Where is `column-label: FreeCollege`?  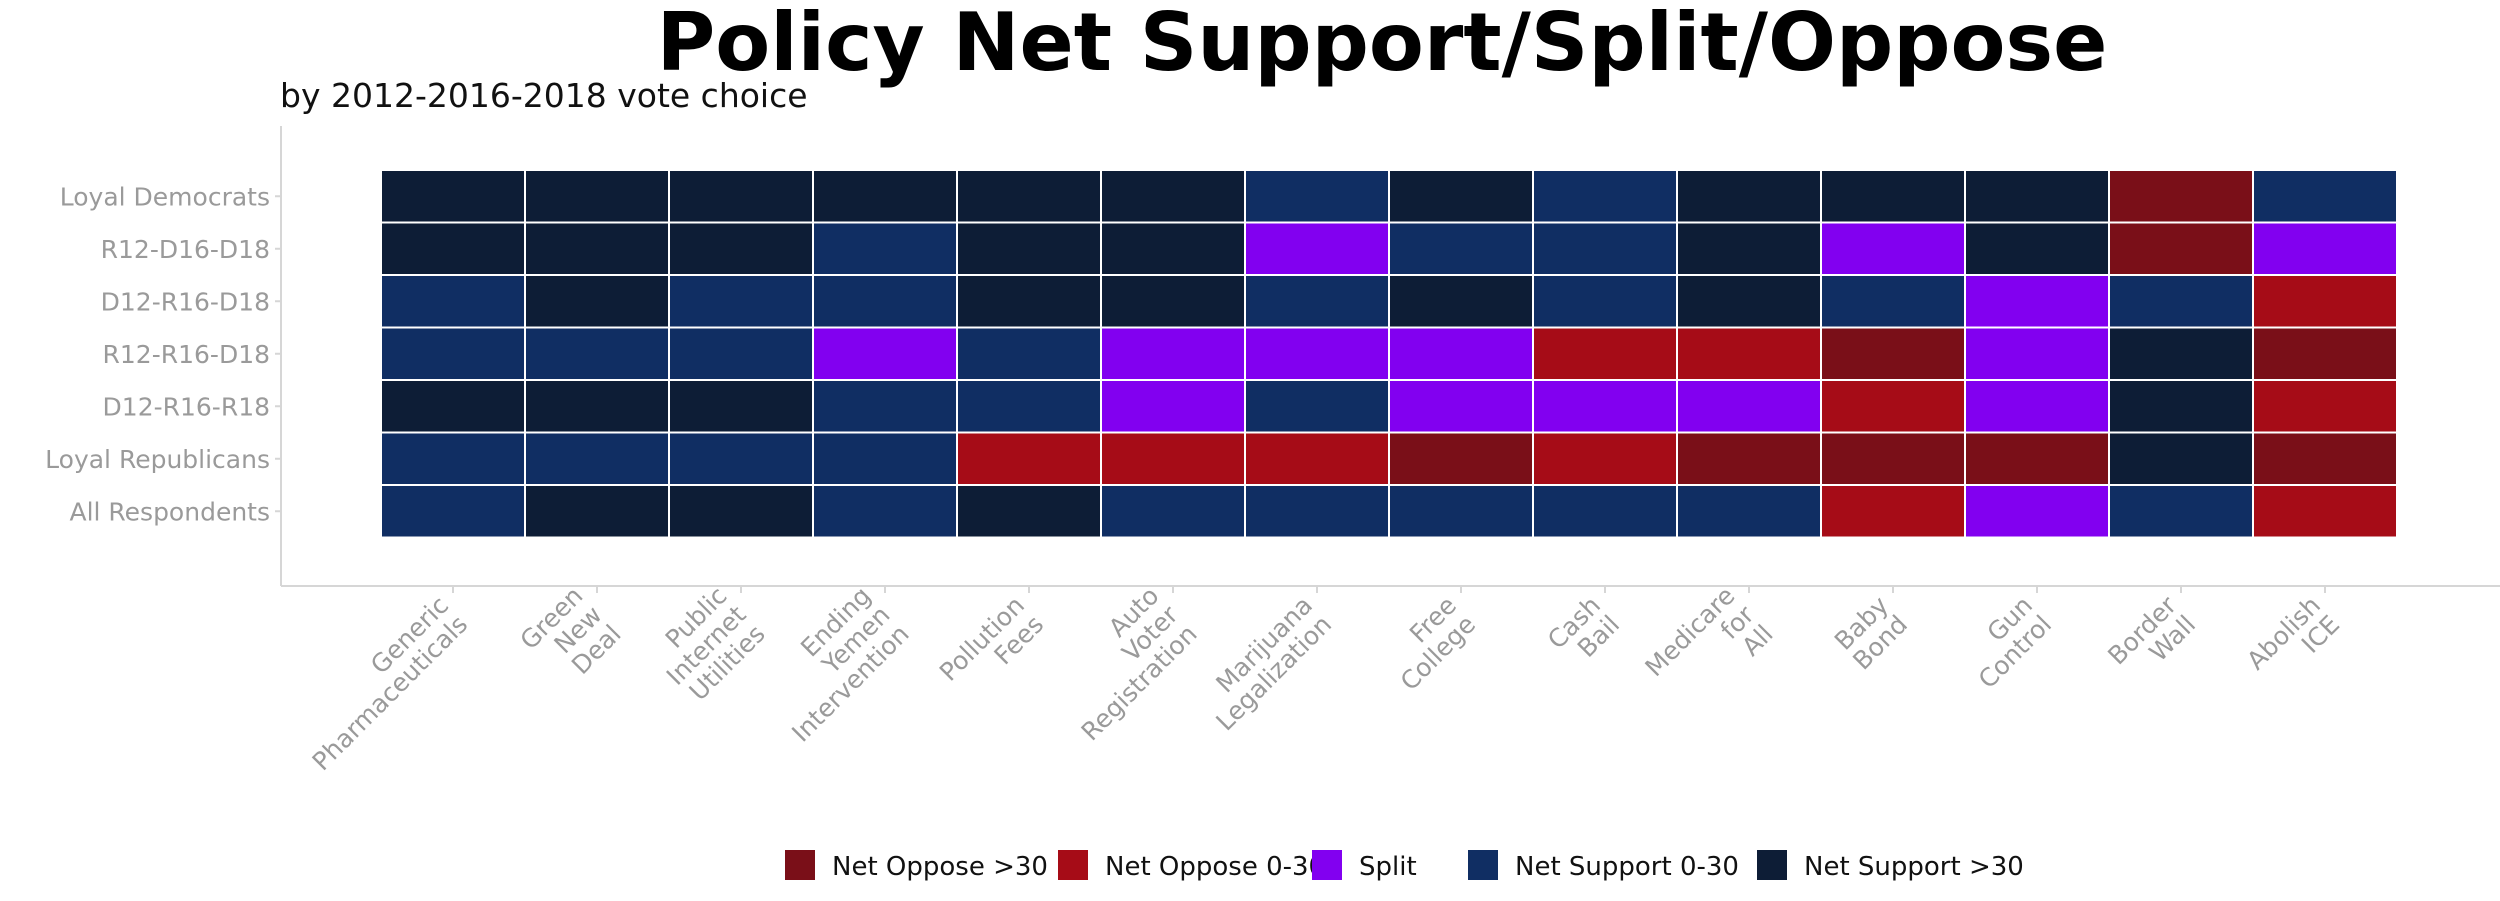
column-label: FreeCollege is located at coordinates (1429, 644).